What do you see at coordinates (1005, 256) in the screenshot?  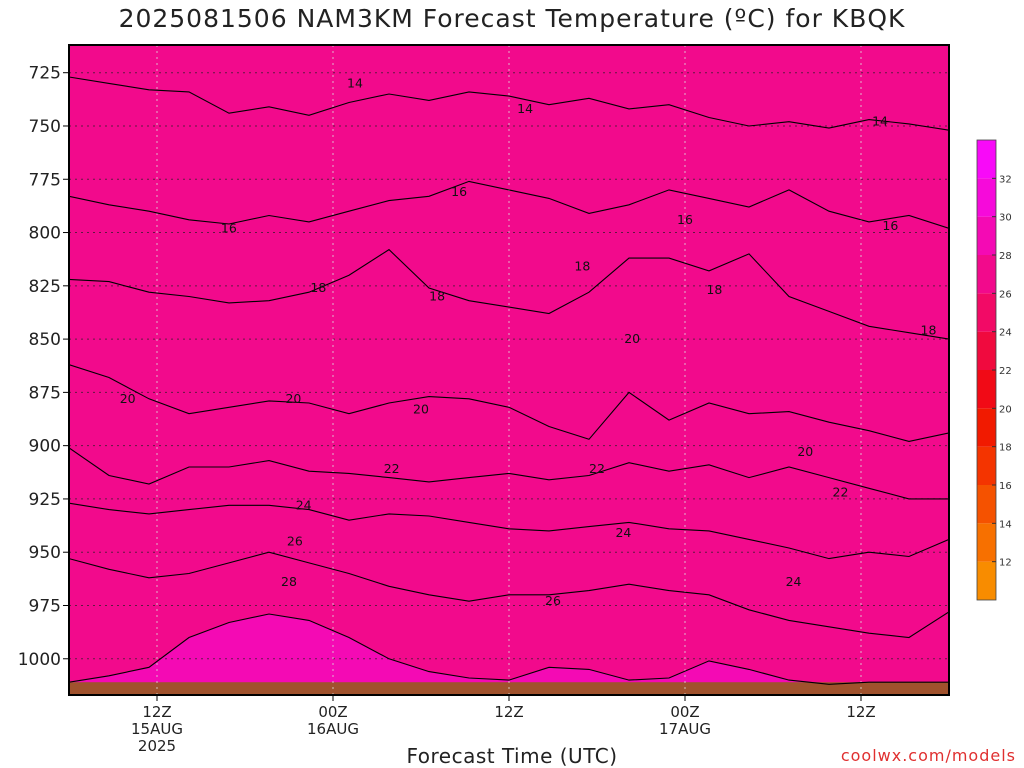 I see `colorbar-label: 28` at bounding box center [1005, 256].